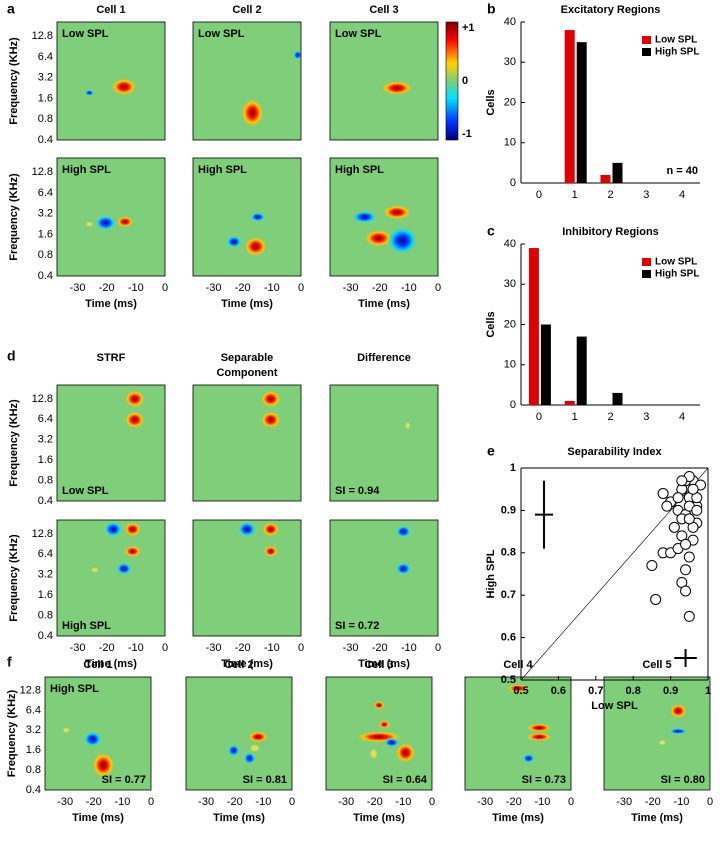 The image size is (720, 853). I want to click on column-title: Cell 5, so click(656, 665).